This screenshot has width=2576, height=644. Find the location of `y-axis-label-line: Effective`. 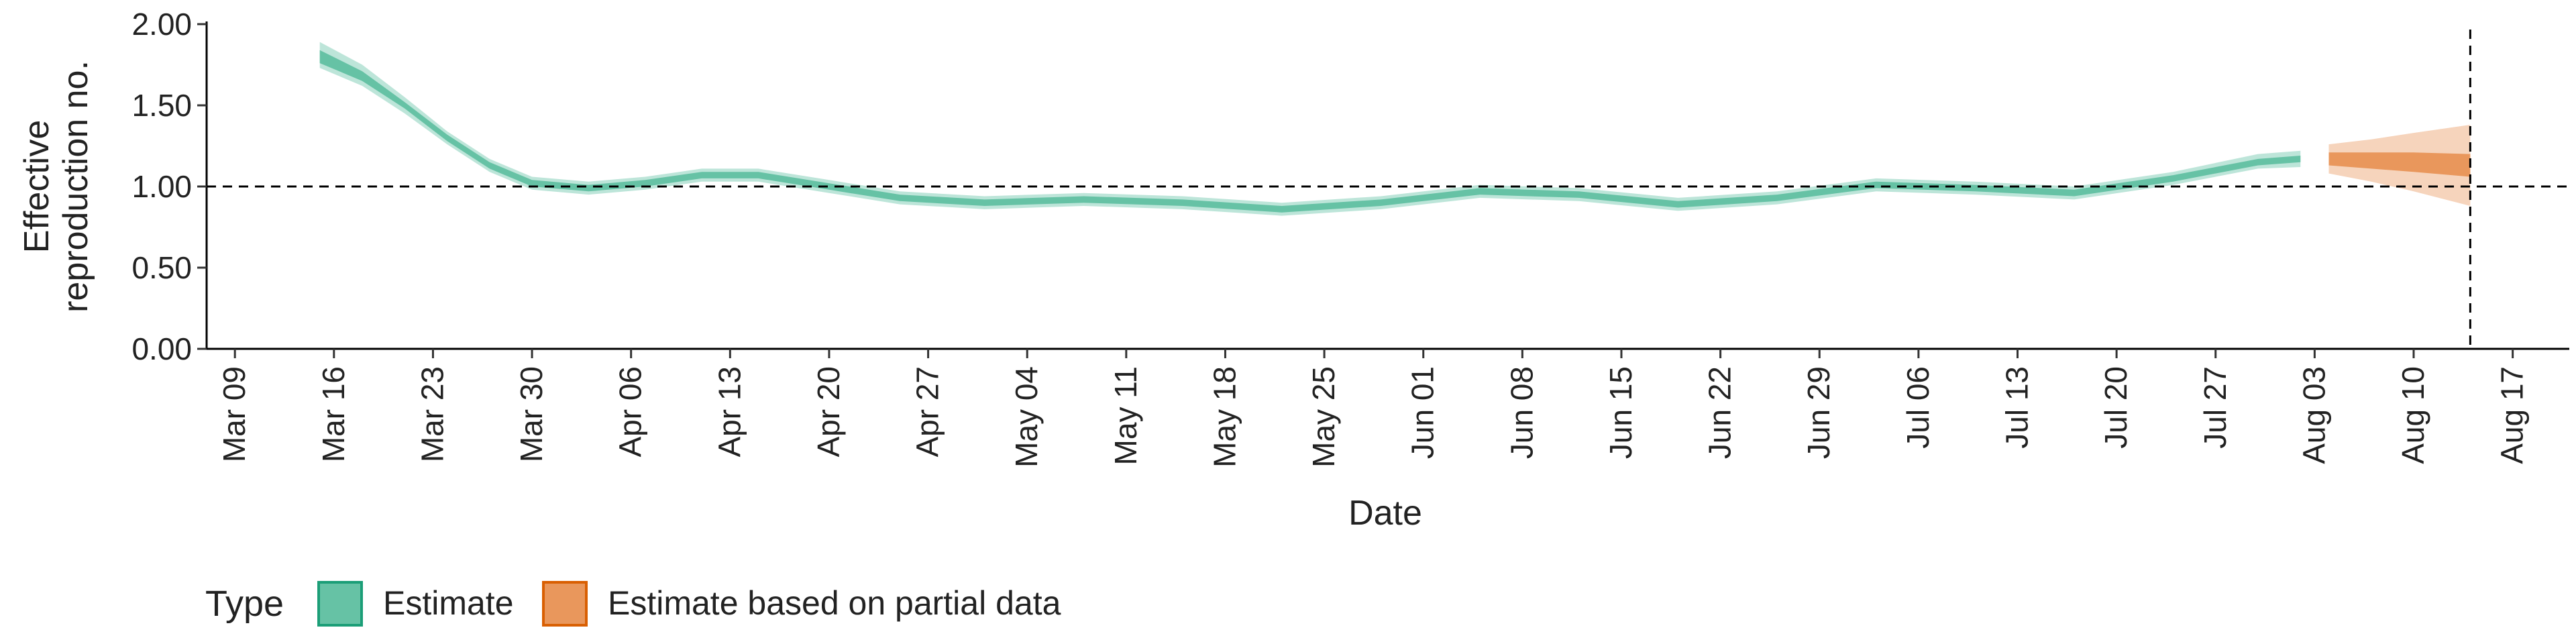

y-axis-label-line: Effective is located at coordinates (36, 186).